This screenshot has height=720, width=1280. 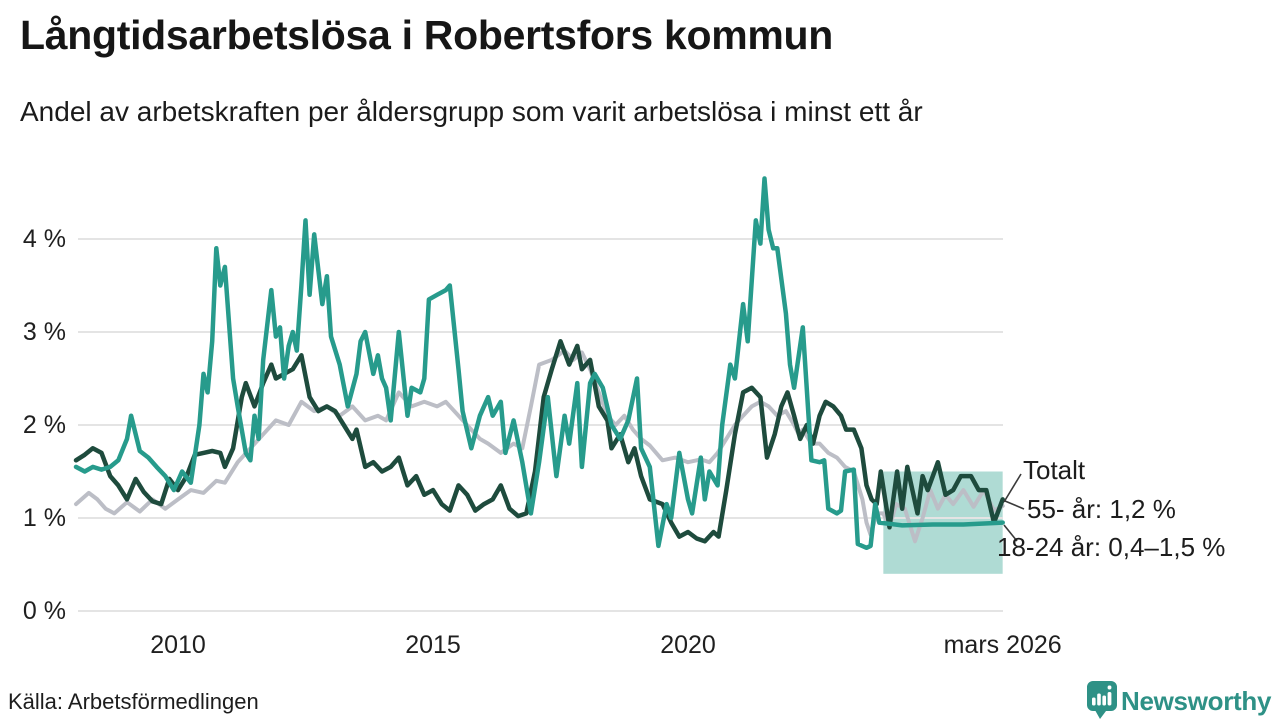 I want to click on annotation-55-ar: 55- år: 1,2 %, so click(x=1101, y=509).